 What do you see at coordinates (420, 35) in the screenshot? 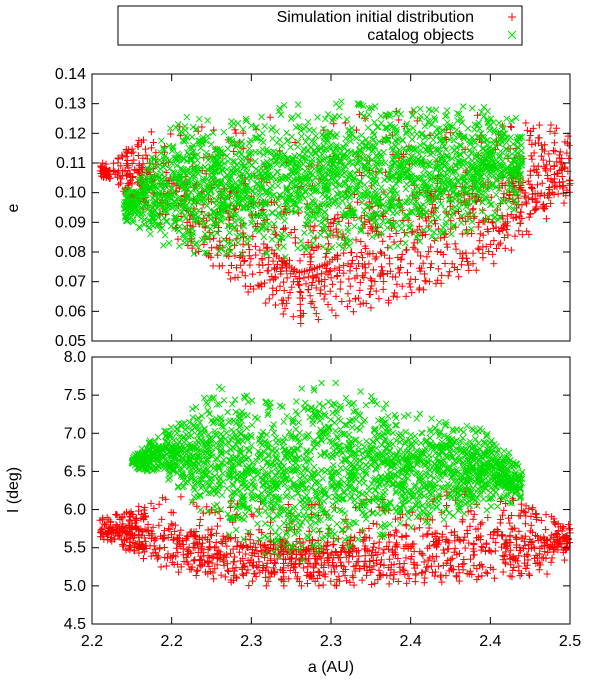
I see `legend-label-catalog: catalog objects` at bounding box center [420, 35].